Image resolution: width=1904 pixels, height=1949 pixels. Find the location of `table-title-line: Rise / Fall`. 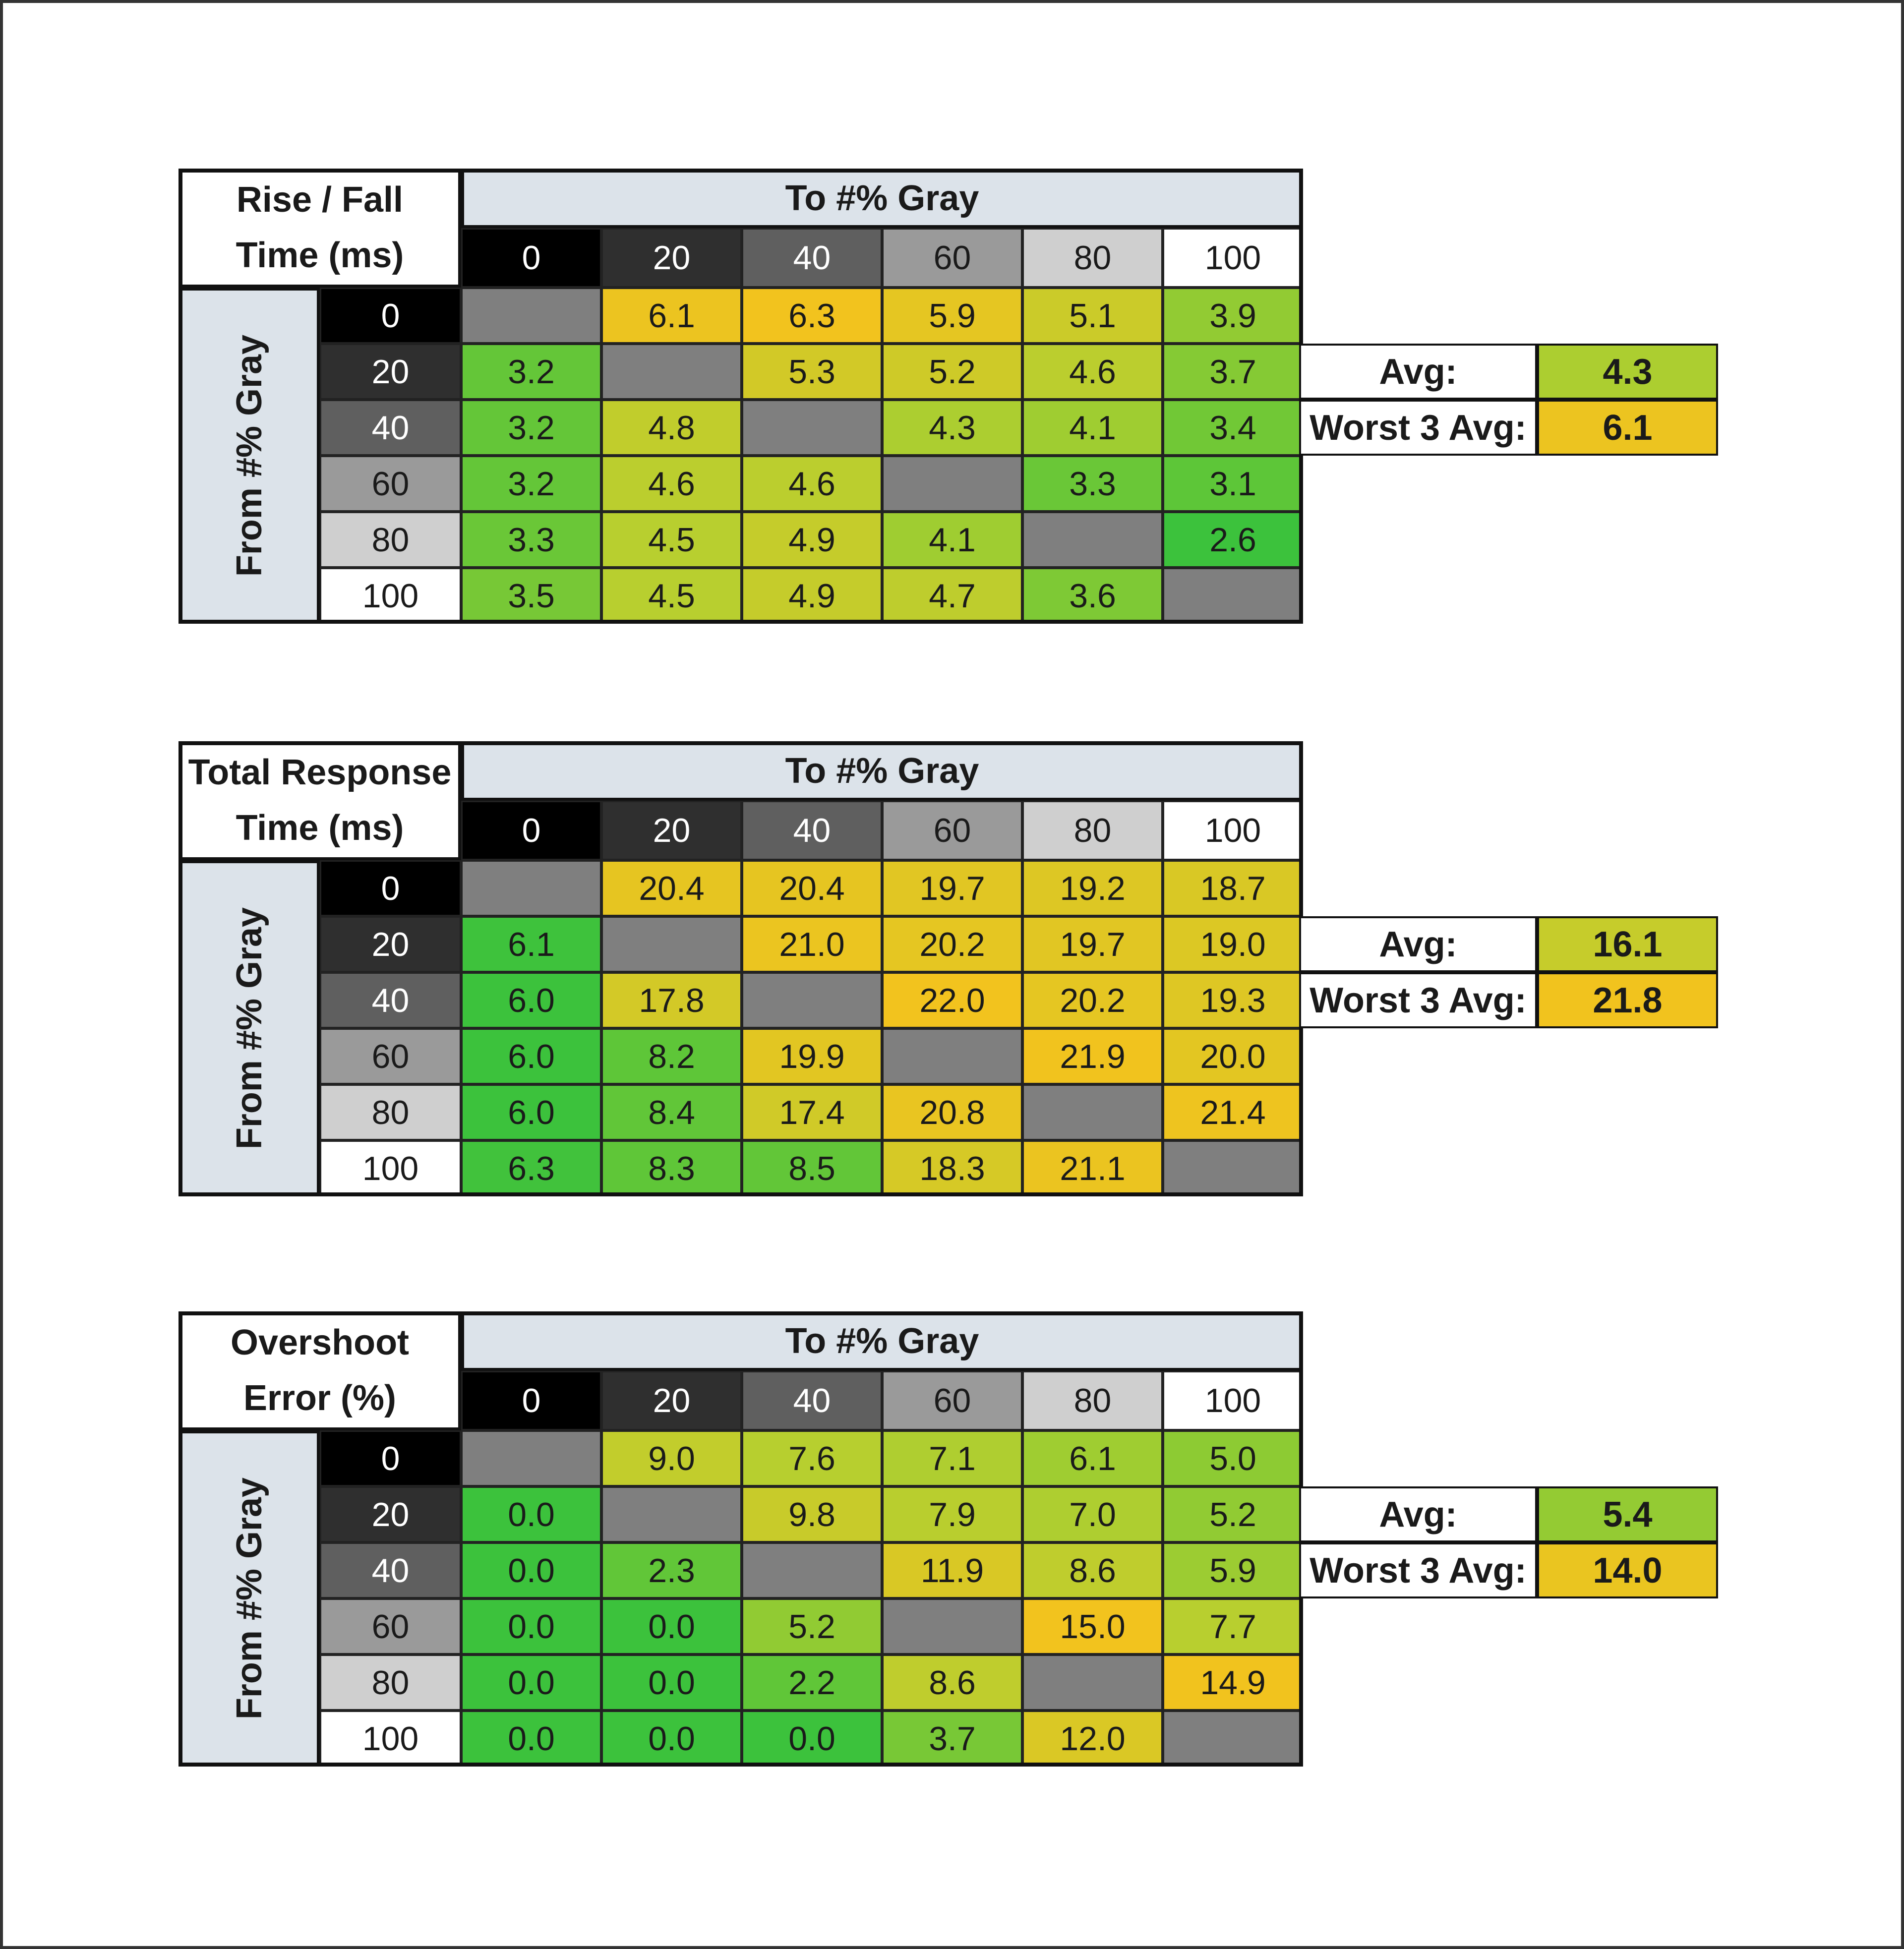

table-title-line: Rise / Fall is located at coordinates (320, 200).